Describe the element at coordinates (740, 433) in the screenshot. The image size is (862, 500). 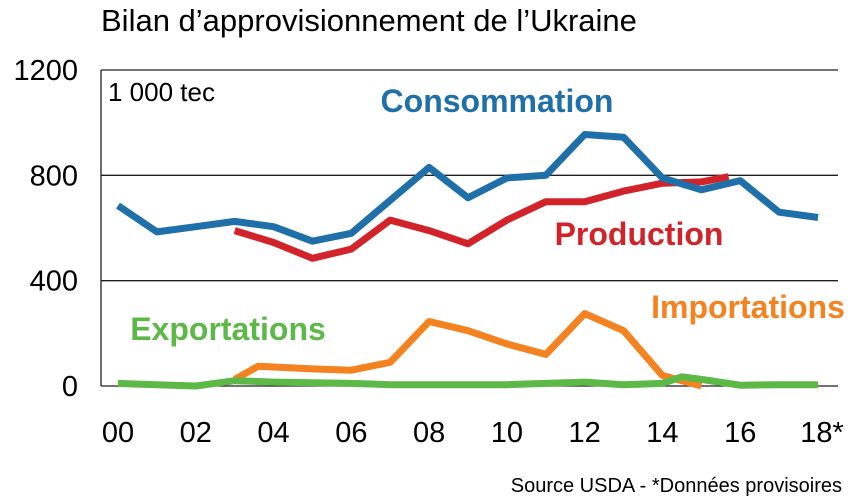
I see `x-tick-label: 16` at that location.